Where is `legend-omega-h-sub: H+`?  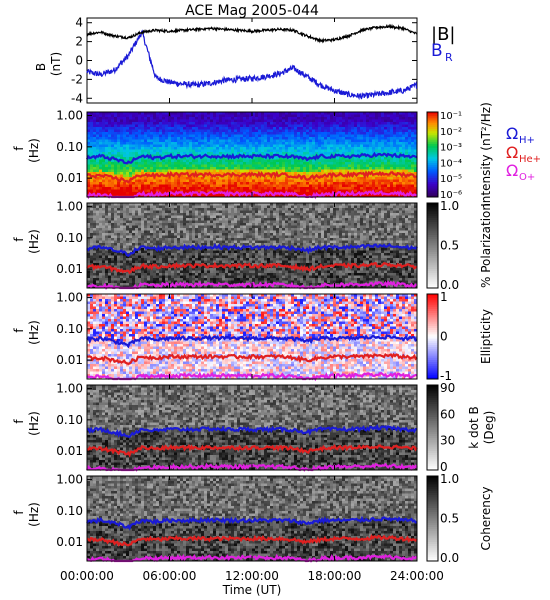
legend-omega-h-sub: H+ is located at coordinates (527, 140).